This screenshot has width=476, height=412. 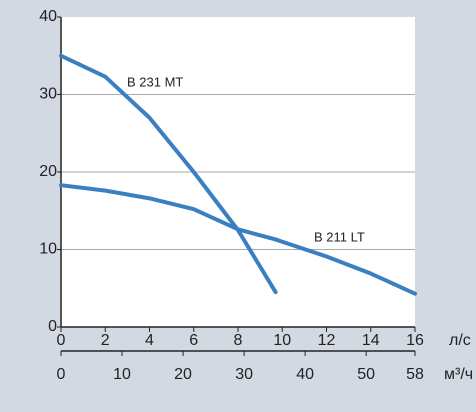 I want to click on x-tick-label: 8, so click(x=238, y=340).